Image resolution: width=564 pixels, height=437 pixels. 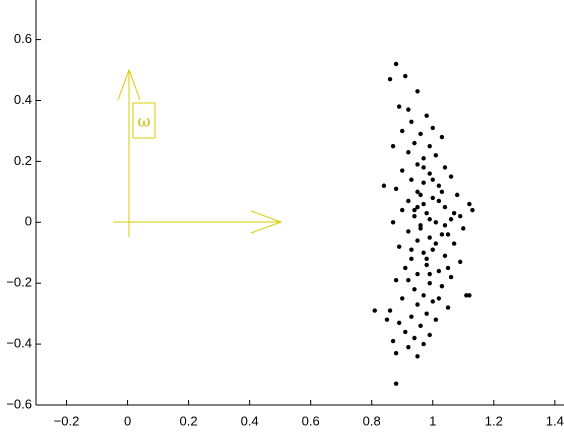 What do you see at coordinates (67, 420) in the screenshot?
I see `x-tick-label: −0.2` at bounding box center [67, 420].